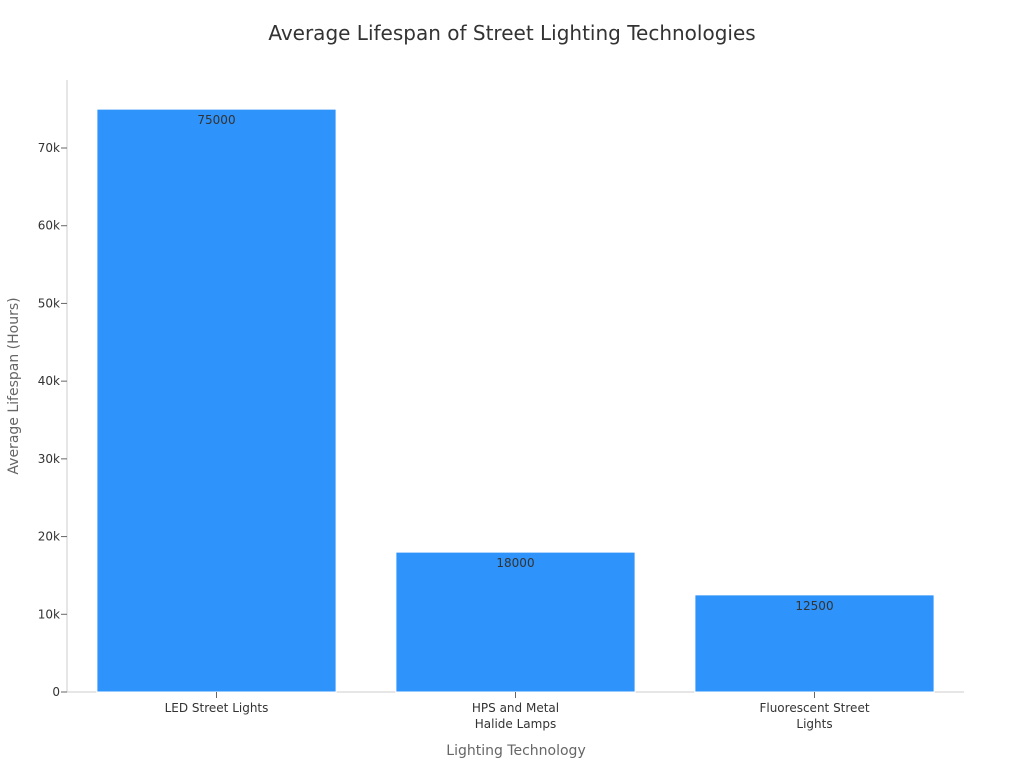 This screenshot has width=1024, height=768. I want to click on x-tick-label-line: LED Street Lights, so click(217, 708).